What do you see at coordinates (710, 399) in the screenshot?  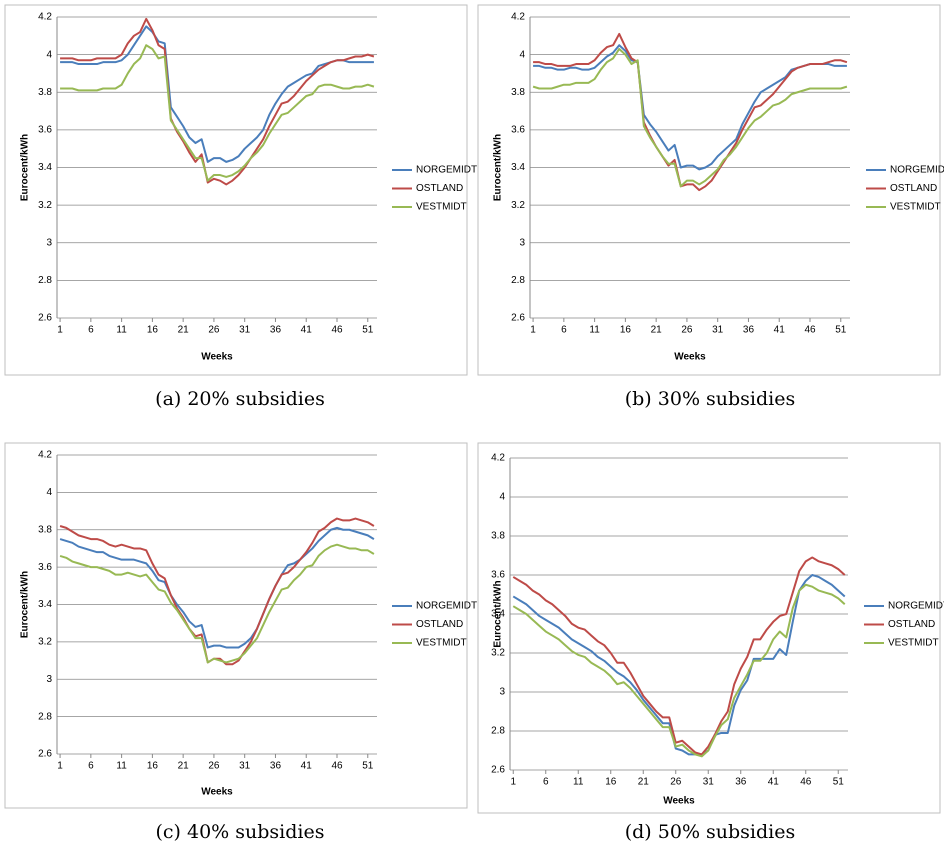 I see `caption: (b) 30% subsidies` at bounding box center [710, 399].